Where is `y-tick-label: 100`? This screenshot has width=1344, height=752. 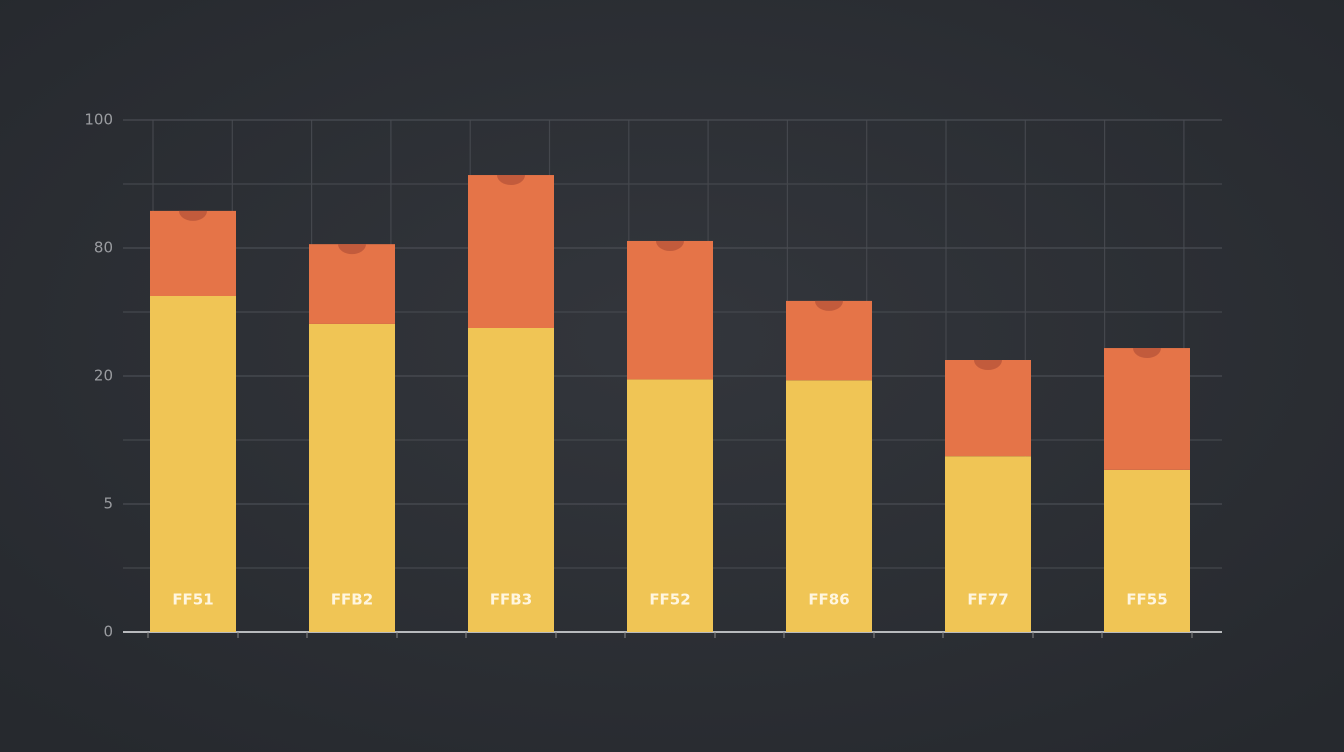 y-tick-label: 100 is located at coordinates (98, 120).